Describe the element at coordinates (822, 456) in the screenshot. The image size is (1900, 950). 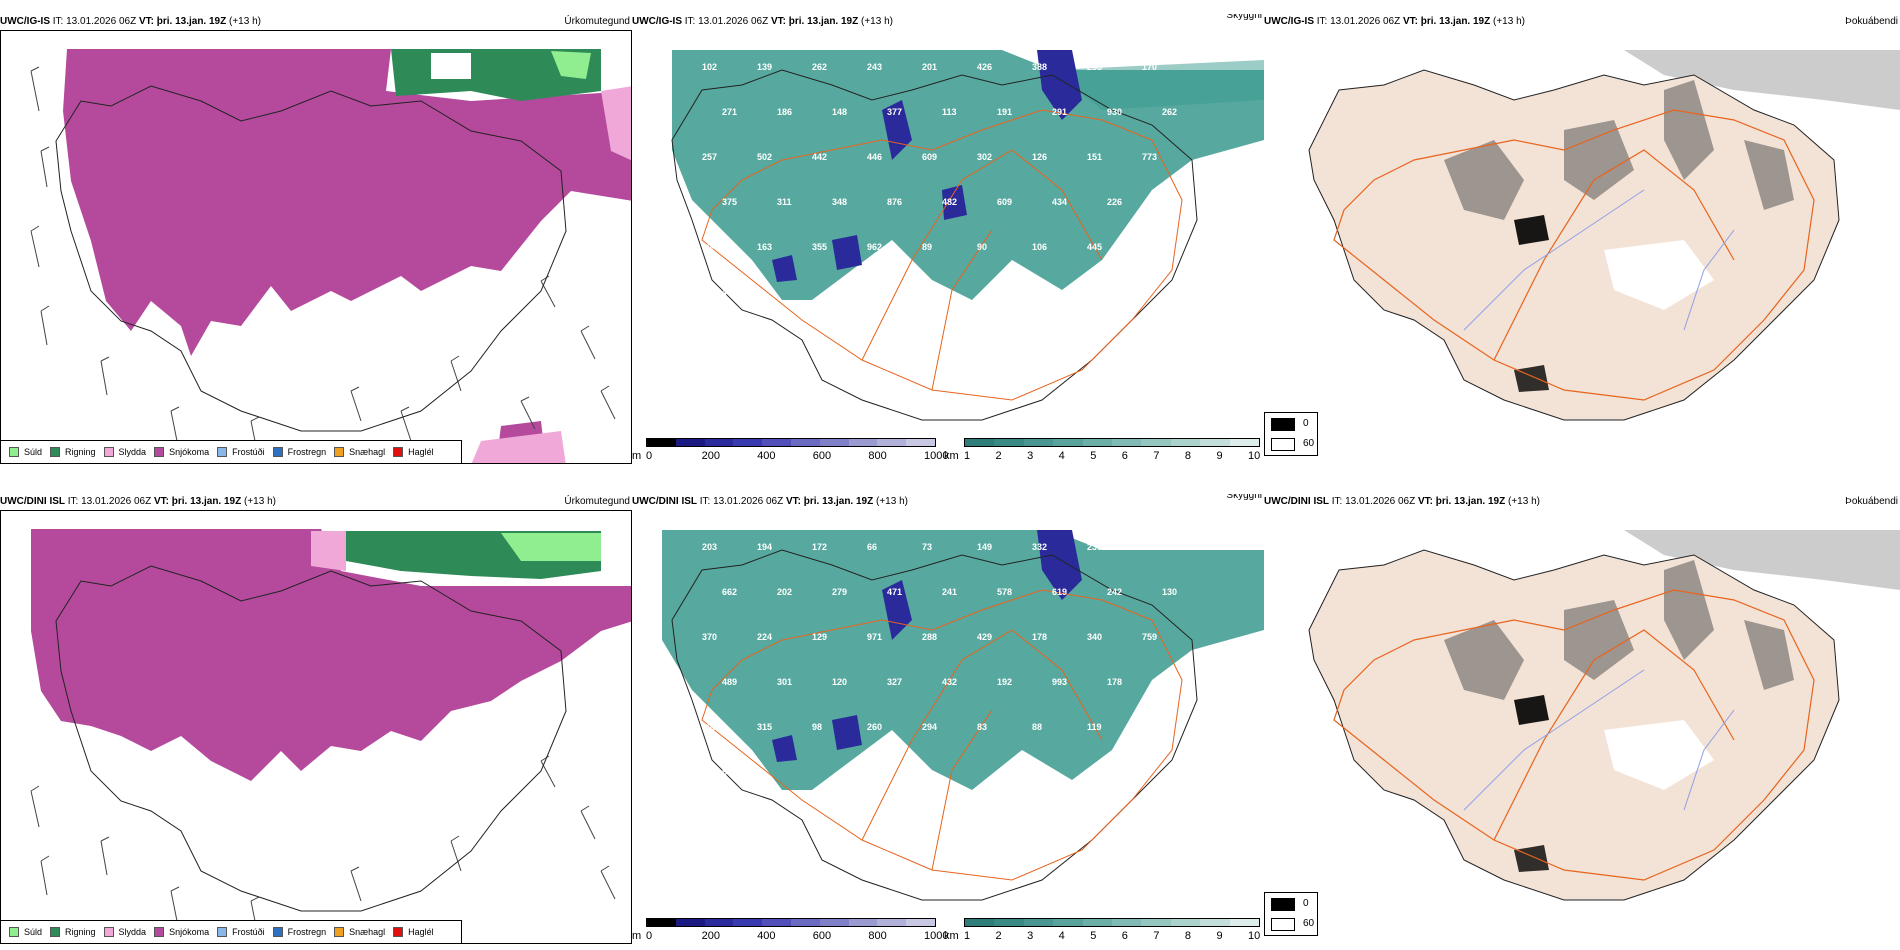
I see `colorbar-tick-label: 600` at that location.